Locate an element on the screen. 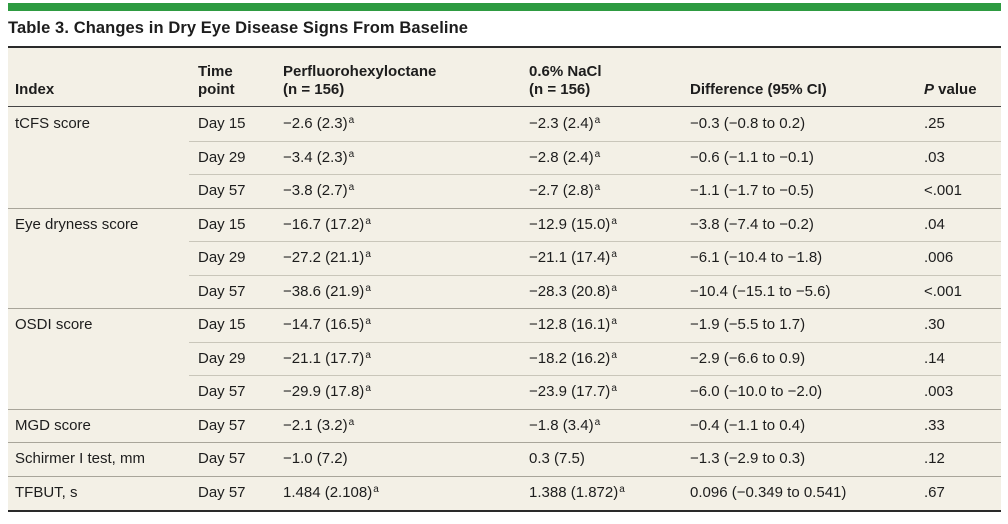  cell-control: −1.8 (3.4)a is located at coordinates (565, 425).